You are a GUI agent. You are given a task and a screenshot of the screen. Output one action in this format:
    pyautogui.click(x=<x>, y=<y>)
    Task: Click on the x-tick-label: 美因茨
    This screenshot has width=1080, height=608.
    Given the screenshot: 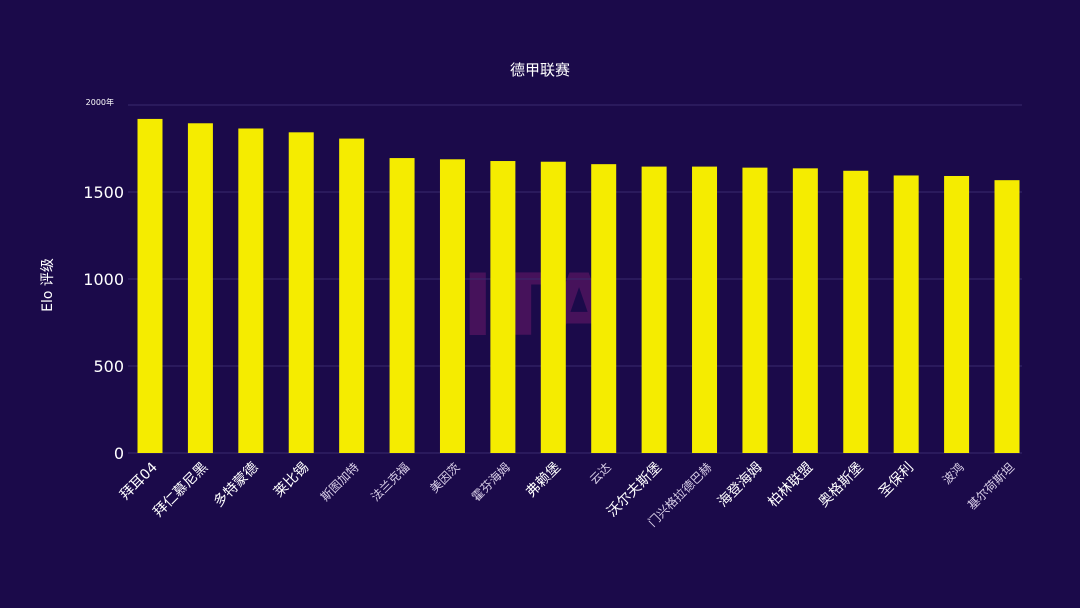 What is the action you would take?
    pyautogui.click(x=444, y=477)
    